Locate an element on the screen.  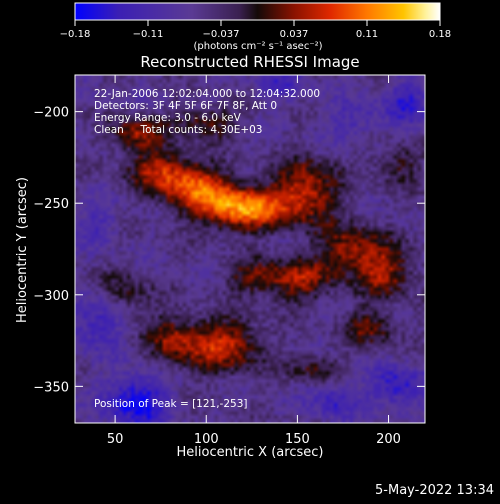
colorbar-tick-label: −0.037 is located at coordinates (220, 34).